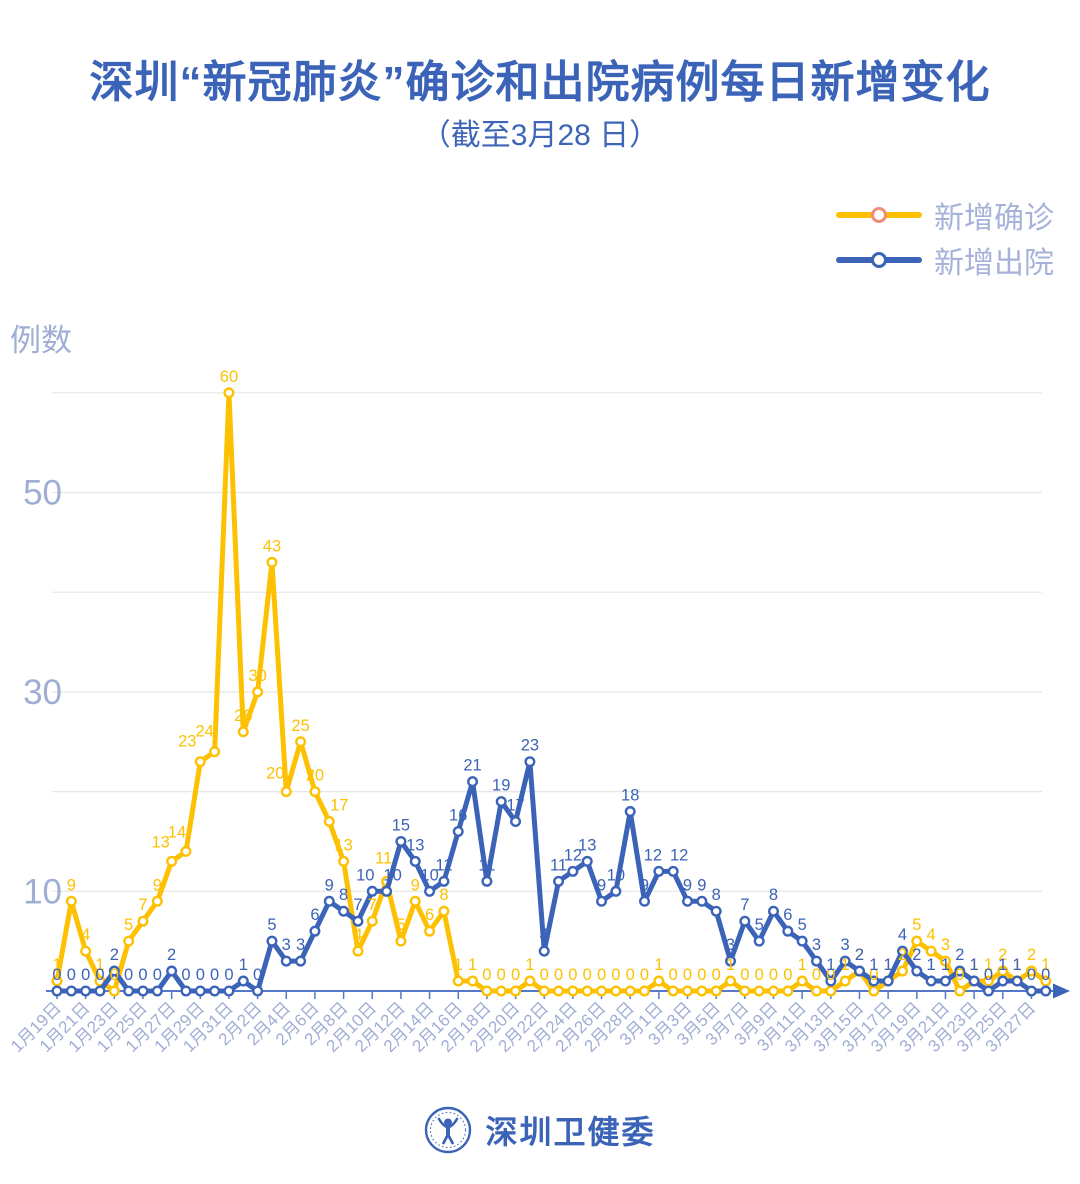 The width and height of the screenshot is (1080, 1184). I want to click on legend-marker-circle-icon, so click(879, 214).